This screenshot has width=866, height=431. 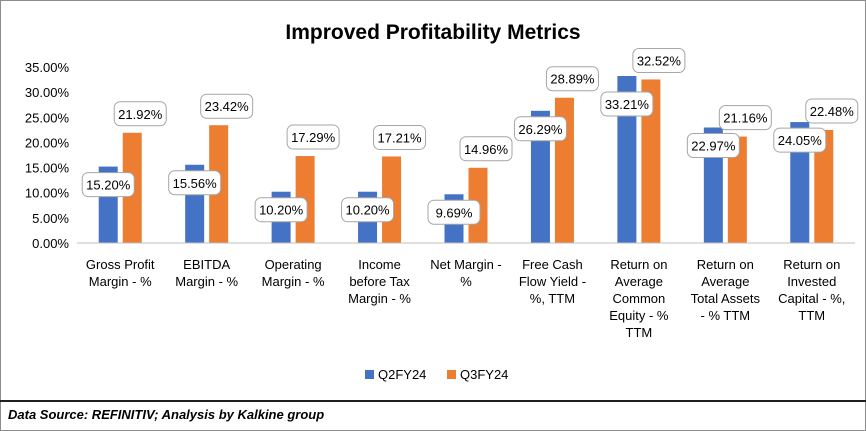 I want to click on y-tick-label: 15.00%, so click(x=47, y=168).